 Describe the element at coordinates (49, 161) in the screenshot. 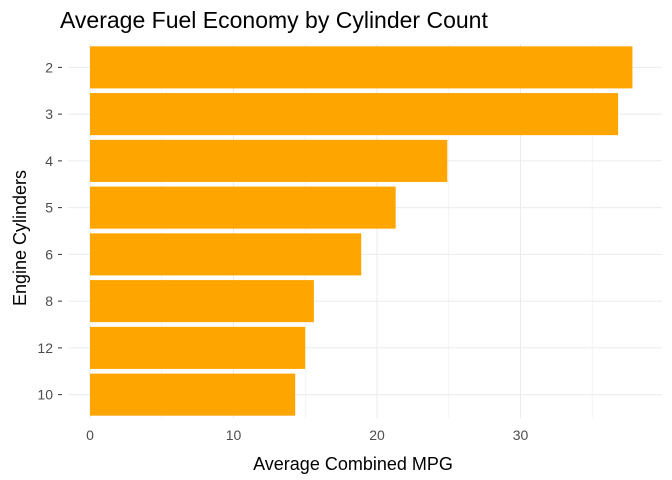

I see `y-tick-label: 4` at that location.